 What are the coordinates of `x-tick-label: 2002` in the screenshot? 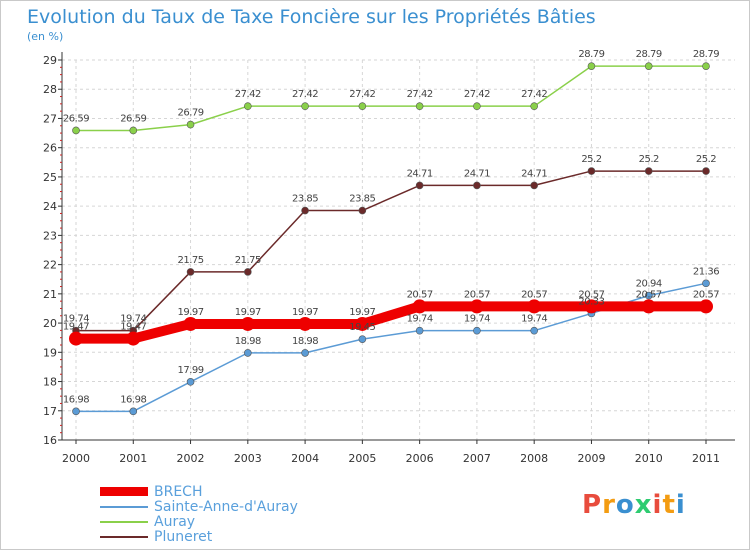 It's located at (191, 458).